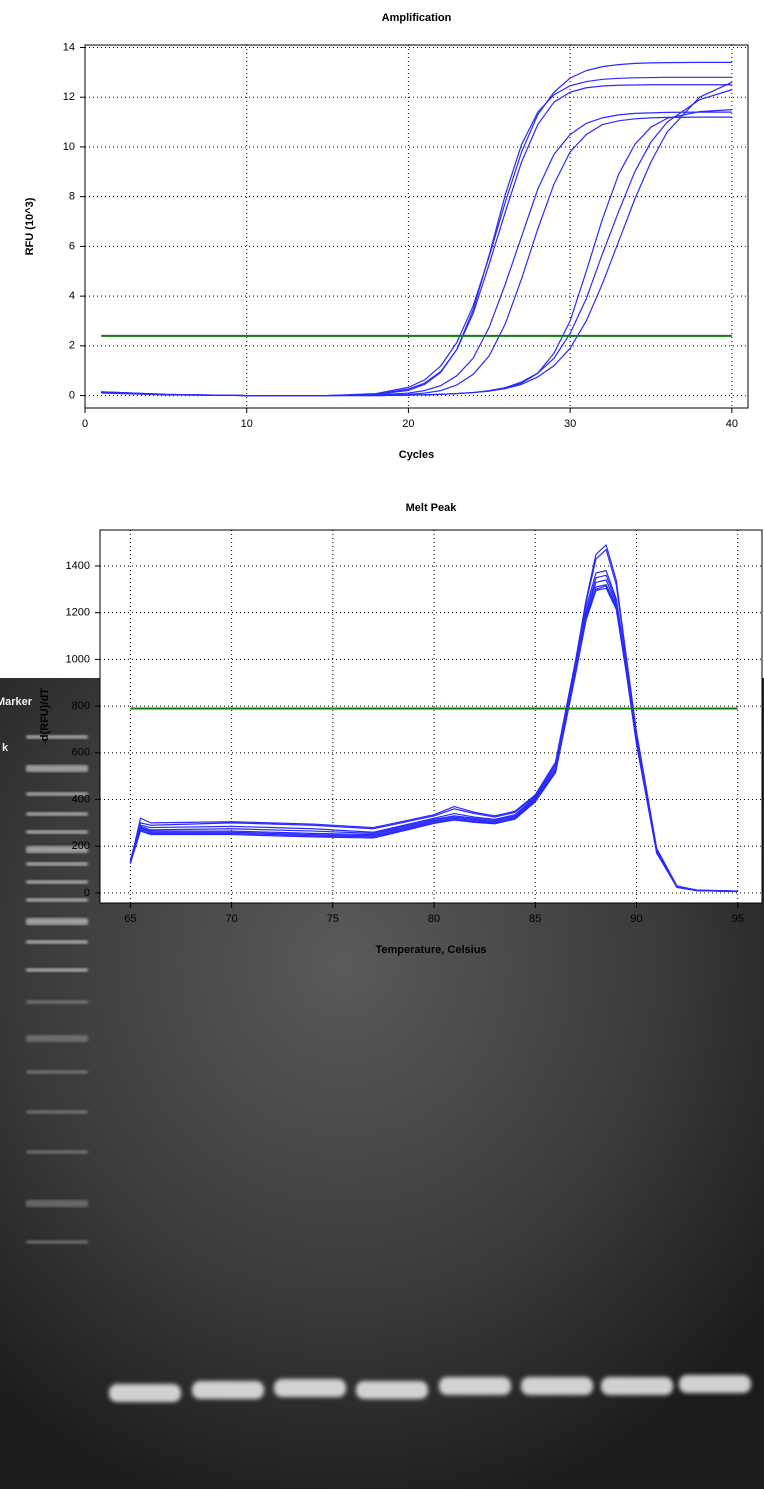  What do you see at coordinates (430, 950) in the screenshot?
I see `x-axis-label: Temperature, Celsius` at bounding box center [430, 950].